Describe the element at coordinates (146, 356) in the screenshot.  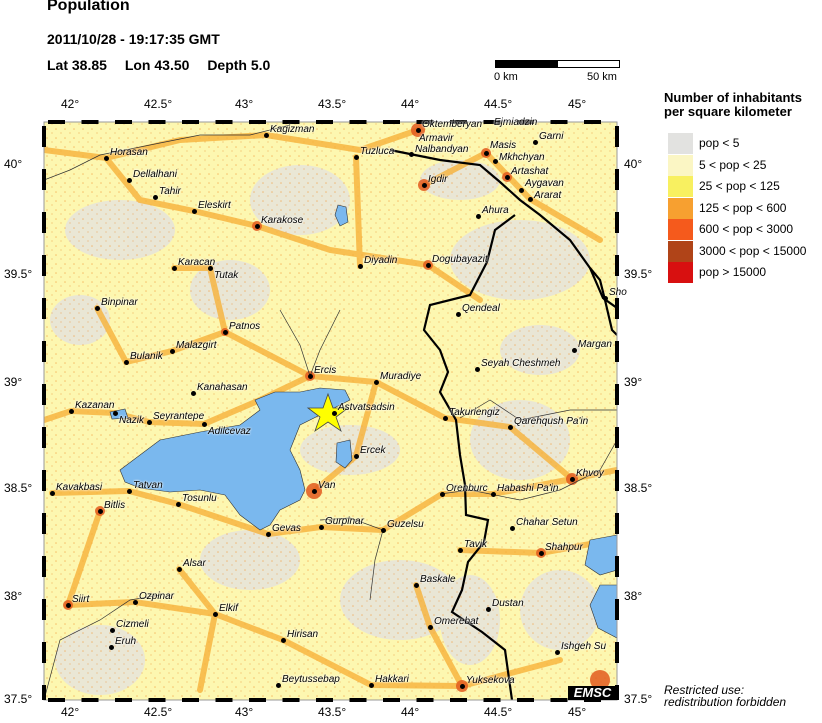
I see `city-label: Bulanik` at that location.